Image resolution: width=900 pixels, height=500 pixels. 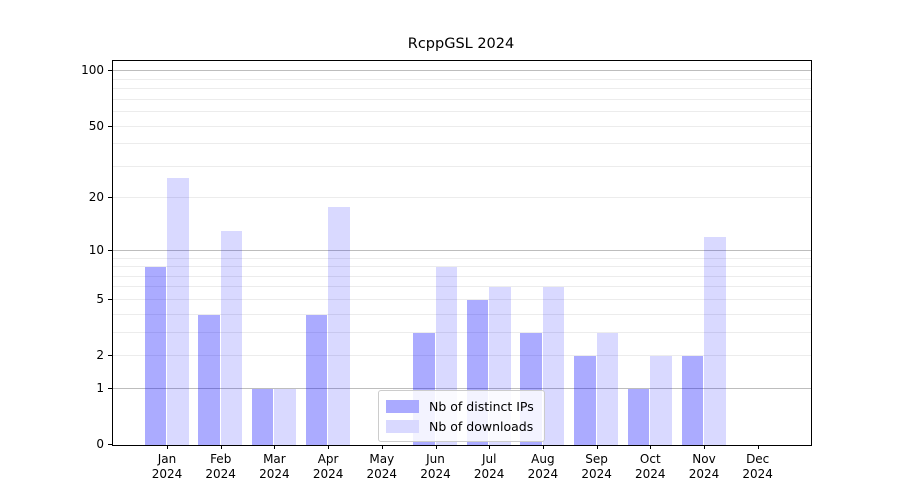 I want to click on x-tick-label: Apr 2024, so click(x=328, y=467).